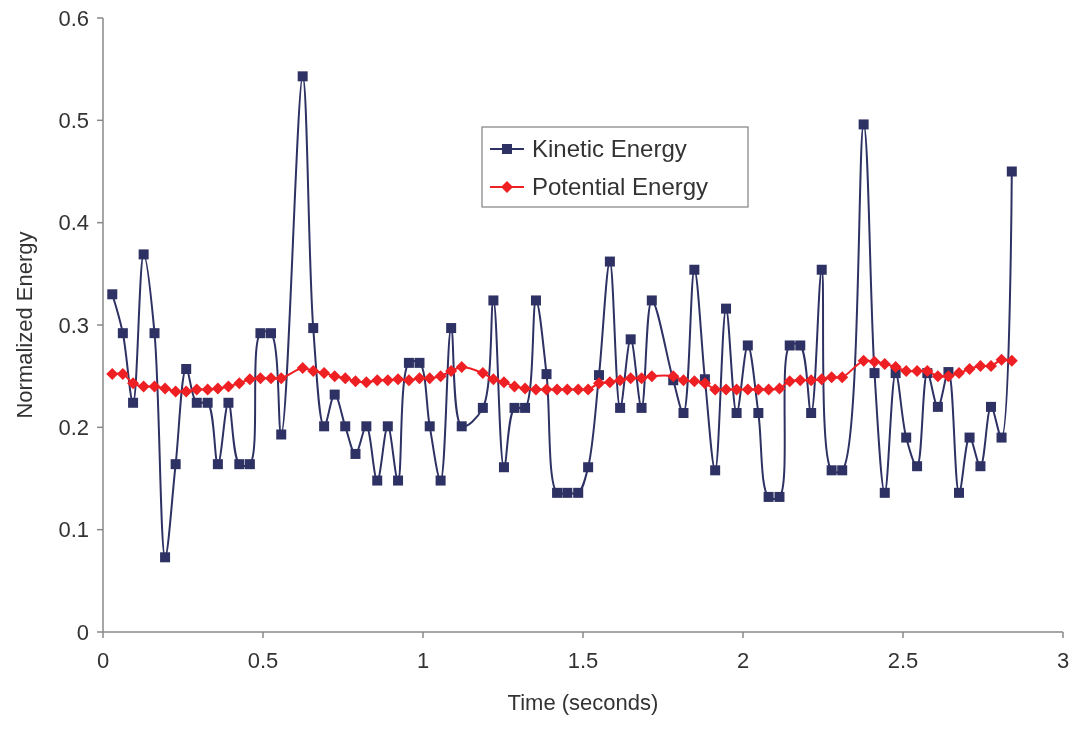 The image size is (1077, 732). What do you see at coordinates (73, 121) in the screenshot?
I see `y-tick-label: 0.5` at bounding box center [73, 121].